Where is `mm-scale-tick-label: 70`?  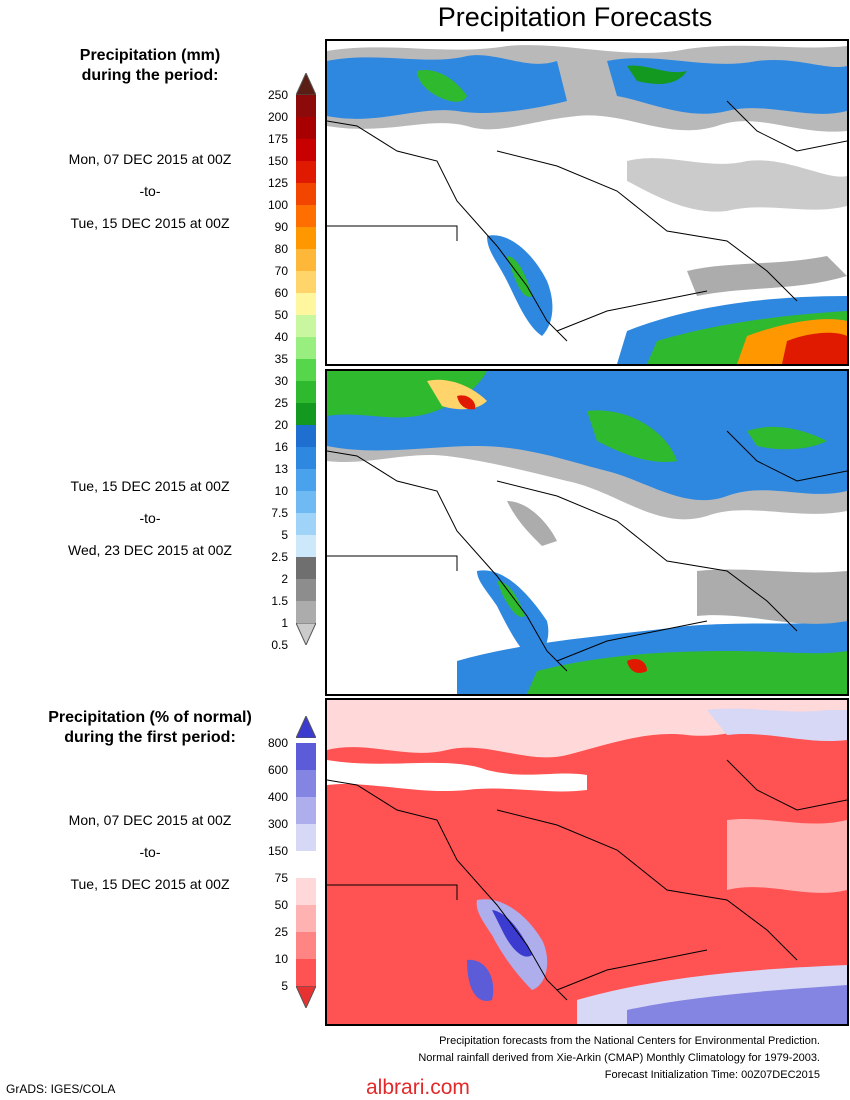 mm-scale-tick-label: 70 is located at coordinates (281, 271).